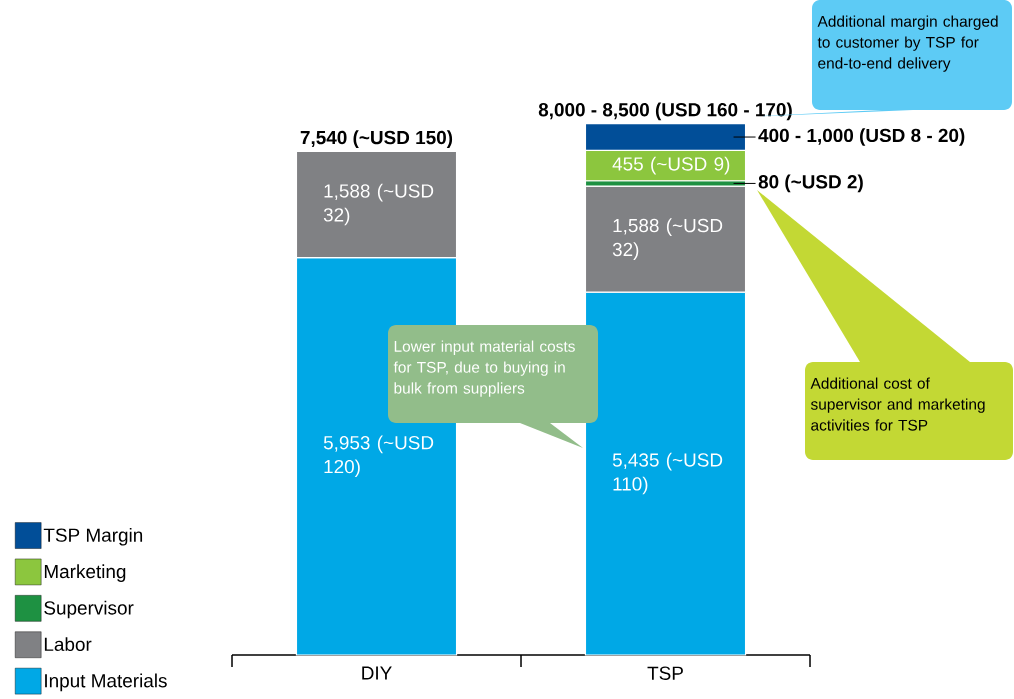  What do you see at coordinates (484, 368) in the screenshot?
I see `annotation: Lower input material costs for TSP, due to buying in bulk from suppliers` at bounding box center [484, 368].